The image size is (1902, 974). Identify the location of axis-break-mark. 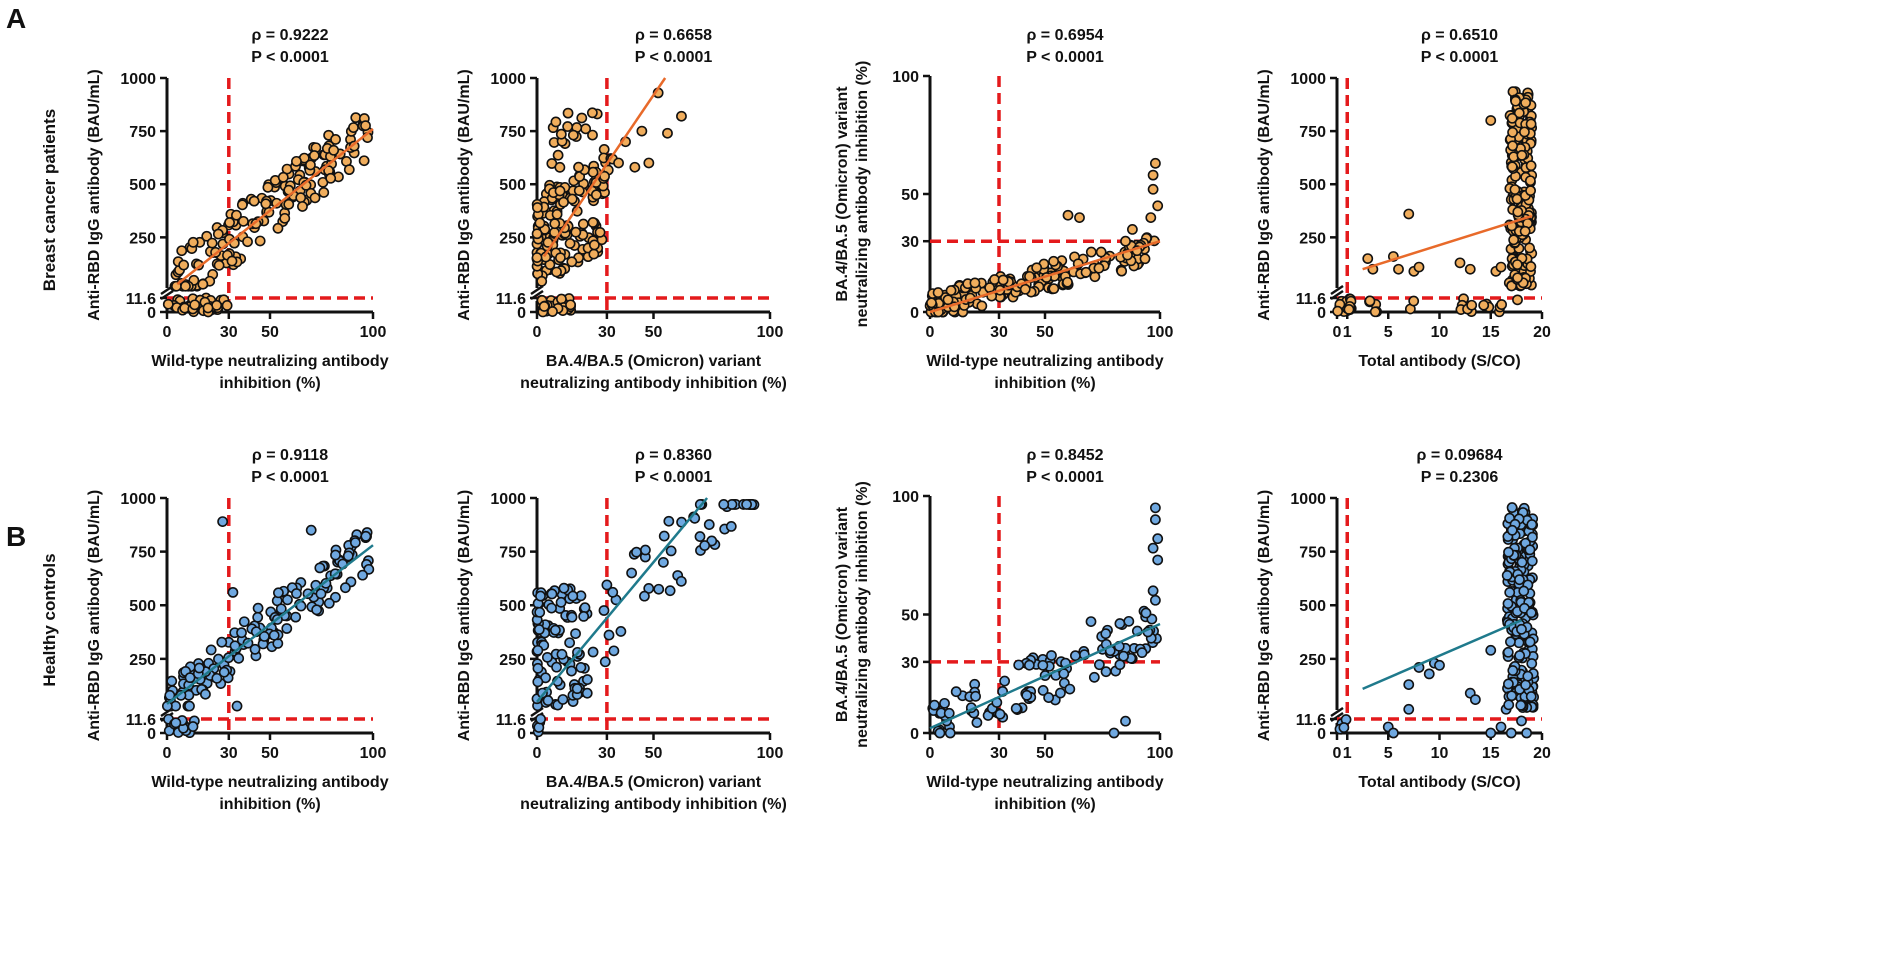
(1337, 290).